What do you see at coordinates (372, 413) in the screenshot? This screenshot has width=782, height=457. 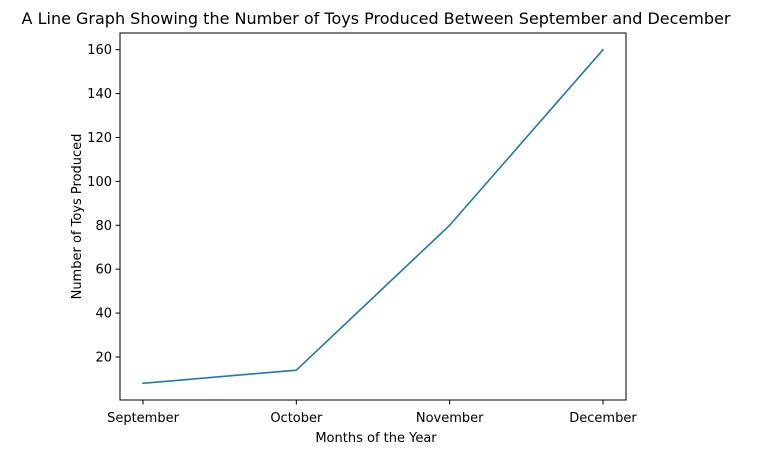 I see `x-axis-ticks: September October November December` at bounding box center [372, 413].